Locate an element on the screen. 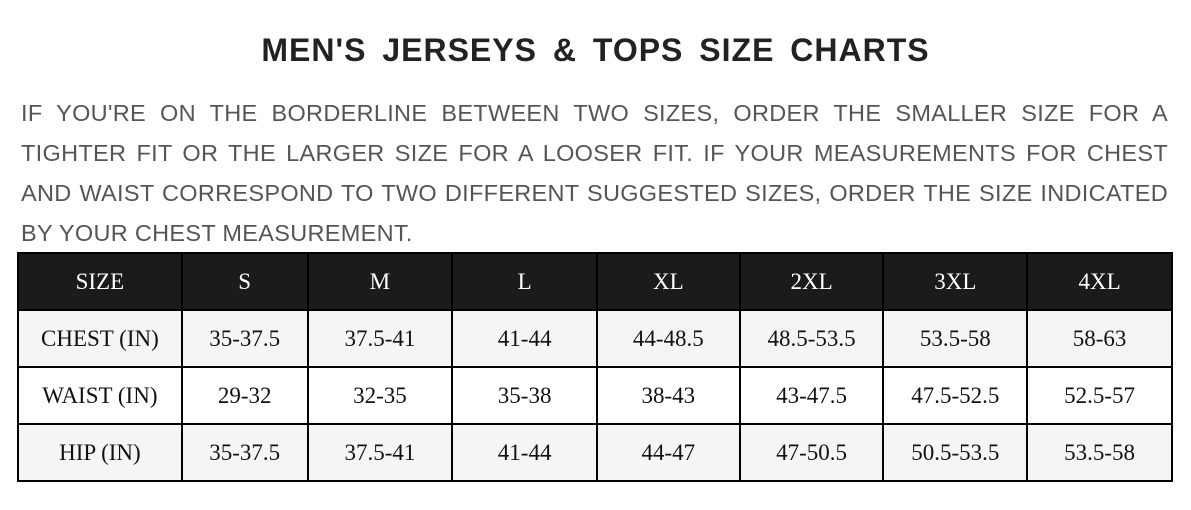 This screenshot has width=1191, height=510. row-label: CHEST (IN) is located at coordinates (100, 338).